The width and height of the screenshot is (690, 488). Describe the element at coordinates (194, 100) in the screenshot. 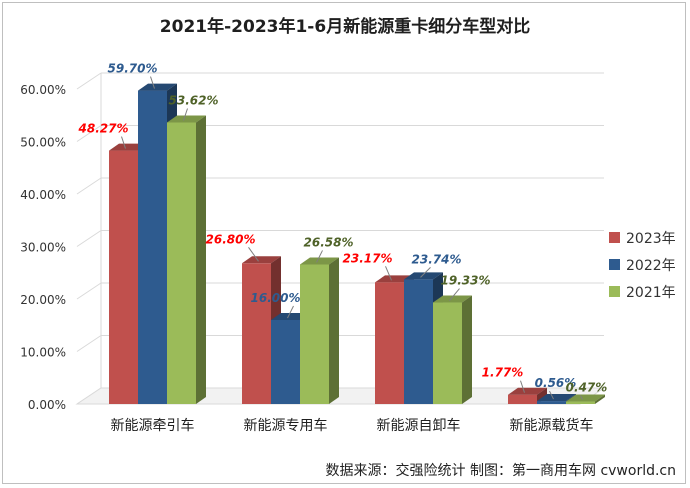

I see `data-label: 53.62%` at that location.